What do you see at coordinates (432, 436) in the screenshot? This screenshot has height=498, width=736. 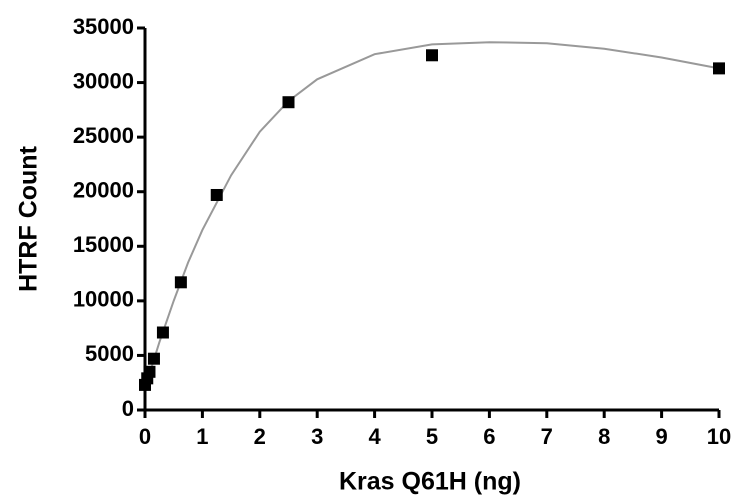 I see `x-tick-label: 5` at bounding box center [432, 436].